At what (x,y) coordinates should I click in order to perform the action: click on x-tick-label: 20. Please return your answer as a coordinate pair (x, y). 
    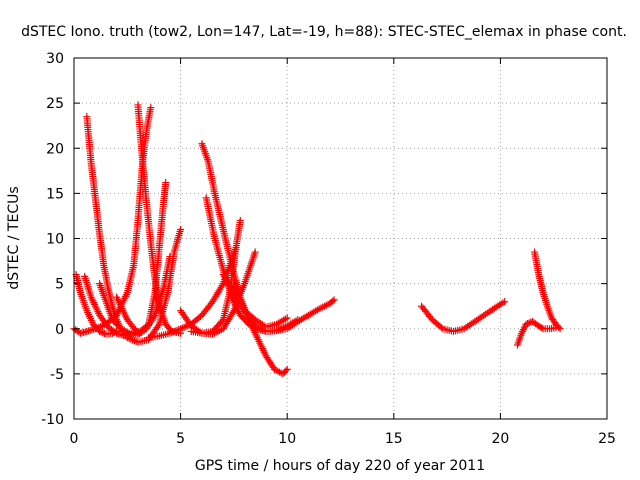
    Looking at the image, I should click on (500, 439).